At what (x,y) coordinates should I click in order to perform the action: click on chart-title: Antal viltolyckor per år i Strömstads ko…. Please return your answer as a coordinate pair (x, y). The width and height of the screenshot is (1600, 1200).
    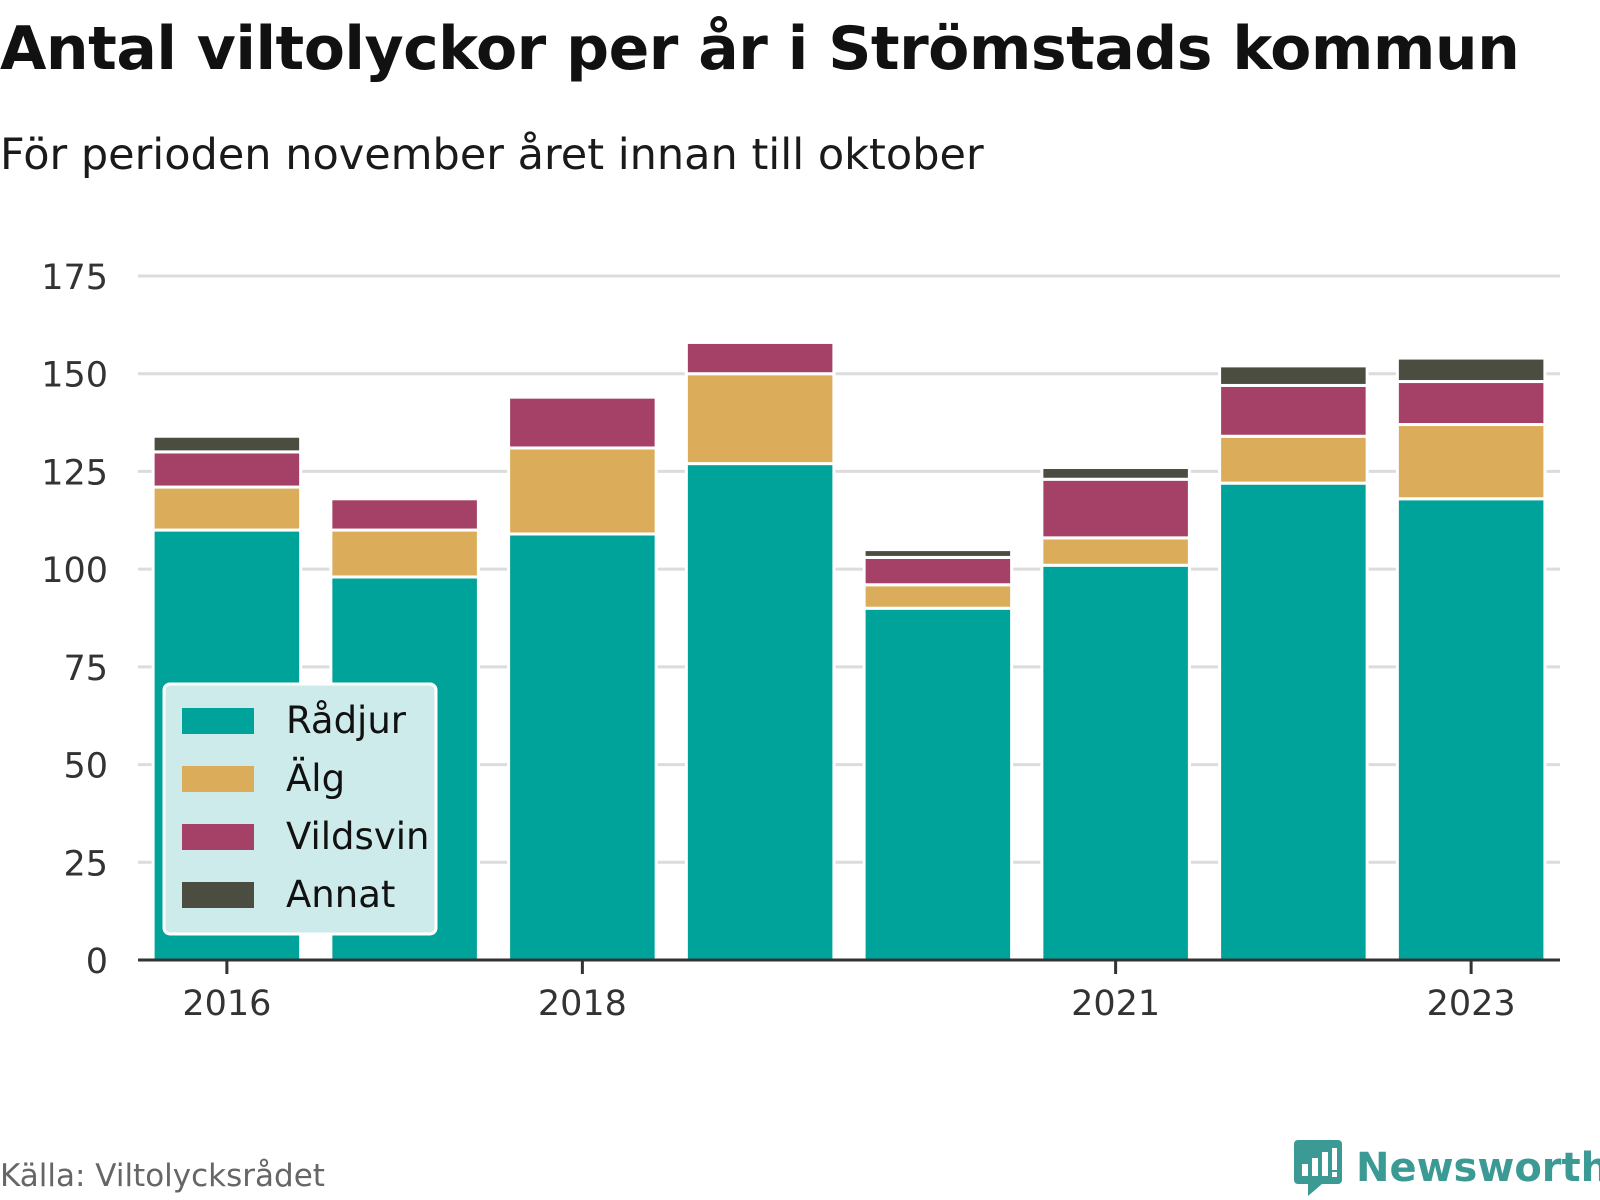
    Looking at the image, I should click on (760, 49).